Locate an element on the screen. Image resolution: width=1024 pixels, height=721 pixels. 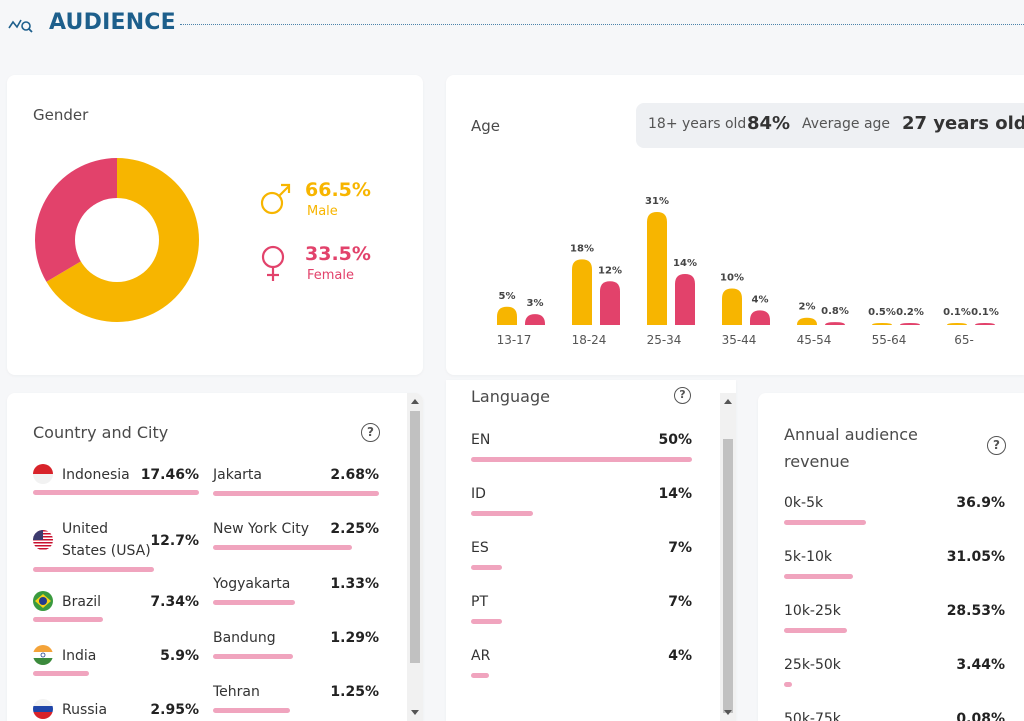
language-card: Language ? EN 50% ID 14% ES 7% PT 7% AR 4% is located at coordinates (591, 550).